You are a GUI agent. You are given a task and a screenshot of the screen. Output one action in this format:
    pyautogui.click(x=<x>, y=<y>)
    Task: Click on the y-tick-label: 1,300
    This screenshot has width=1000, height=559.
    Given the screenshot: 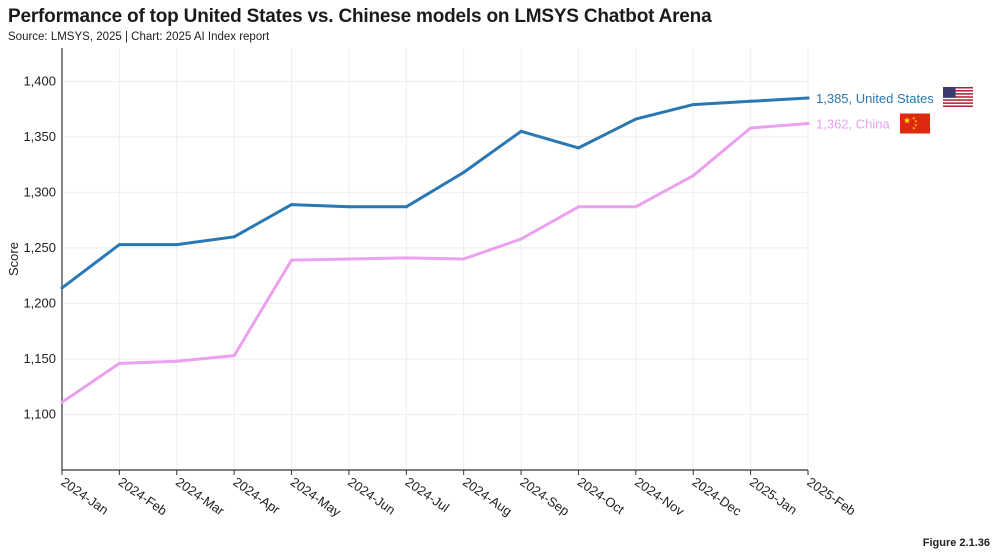 What is the action you would take?
    pyautogui.click(x=39, y=191)
    